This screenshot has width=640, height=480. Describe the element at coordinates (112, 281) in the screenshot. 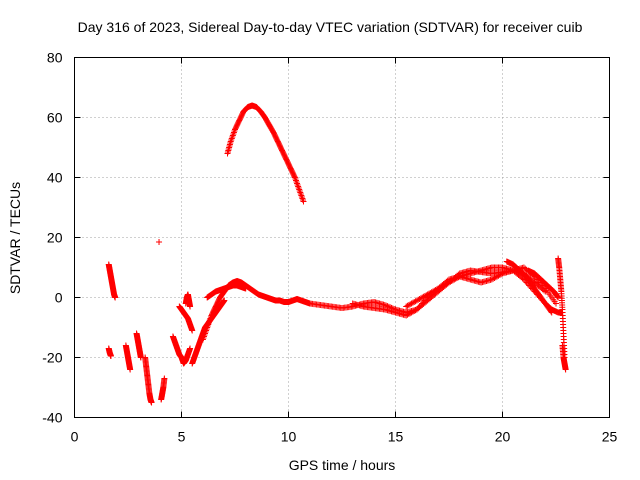

I see `series-arc1` at that location.